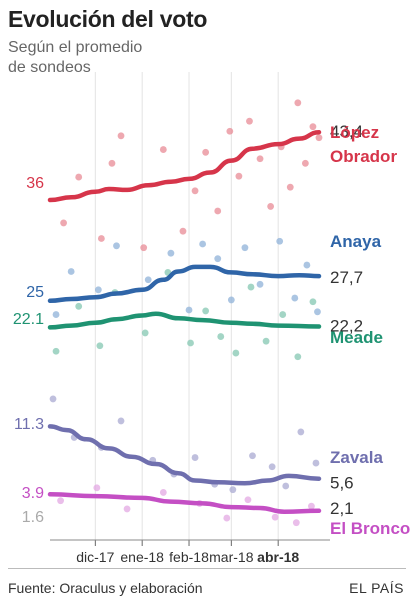  I want to click on extra-start-label-0: 1.6, so click(33, 517).